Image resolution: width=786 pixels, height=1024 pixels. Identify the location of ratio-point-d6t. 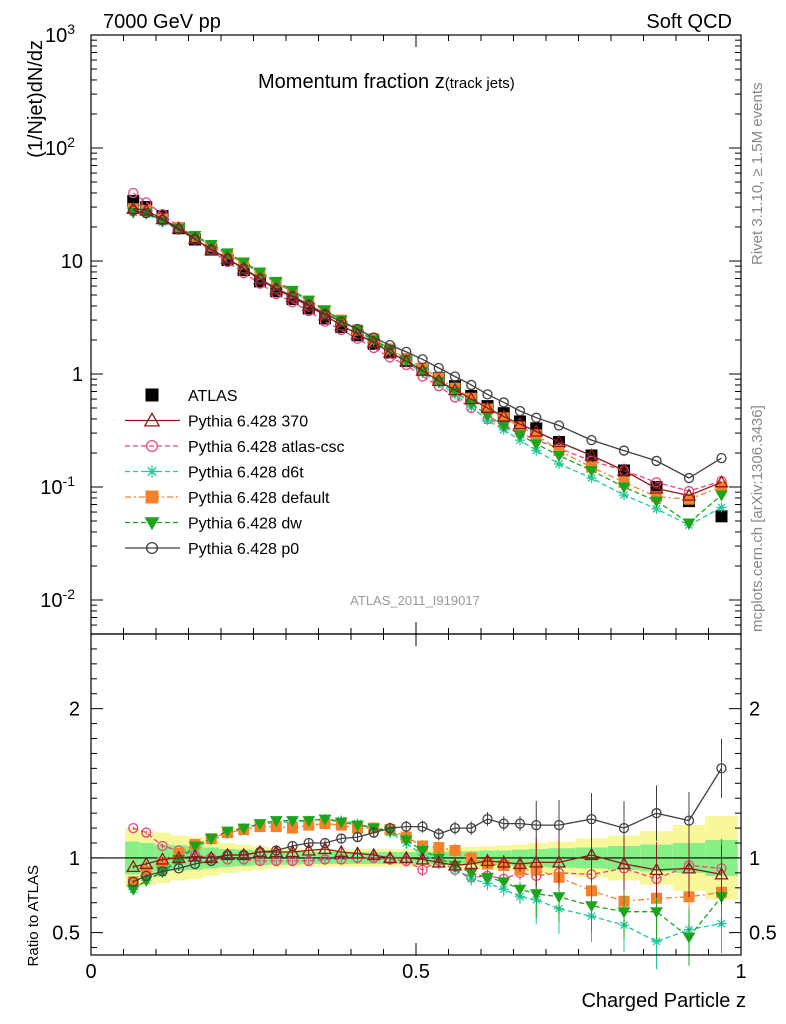
(503, 889).